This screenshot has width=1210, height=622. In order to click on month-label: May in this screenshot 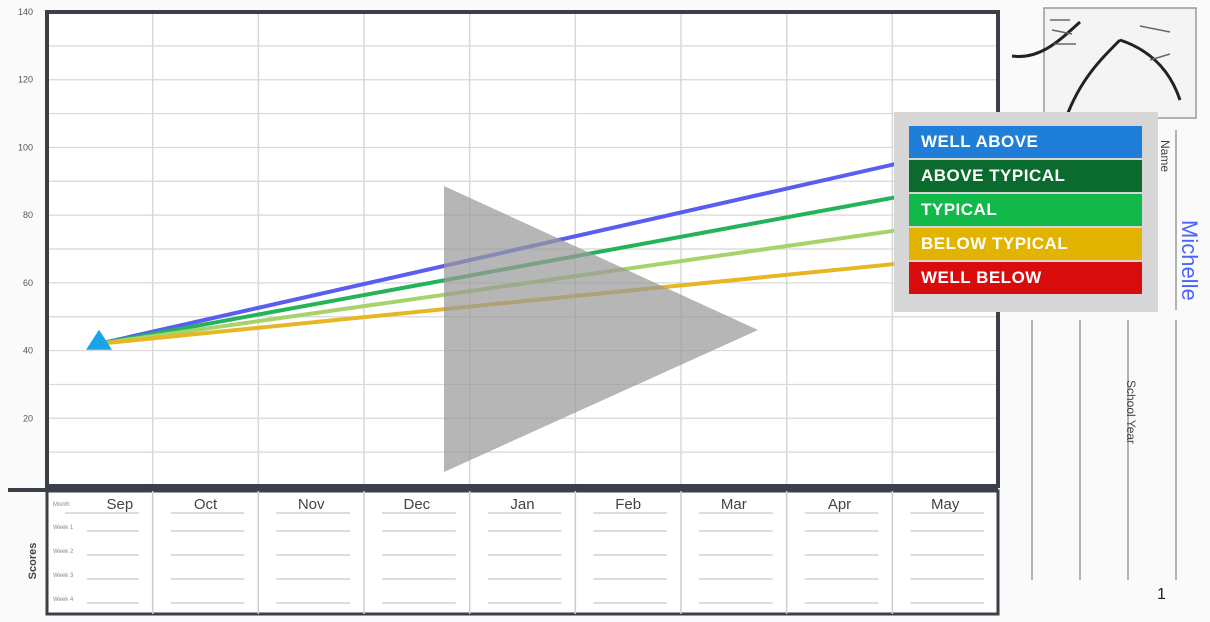, I will do `click(945, 504)`.